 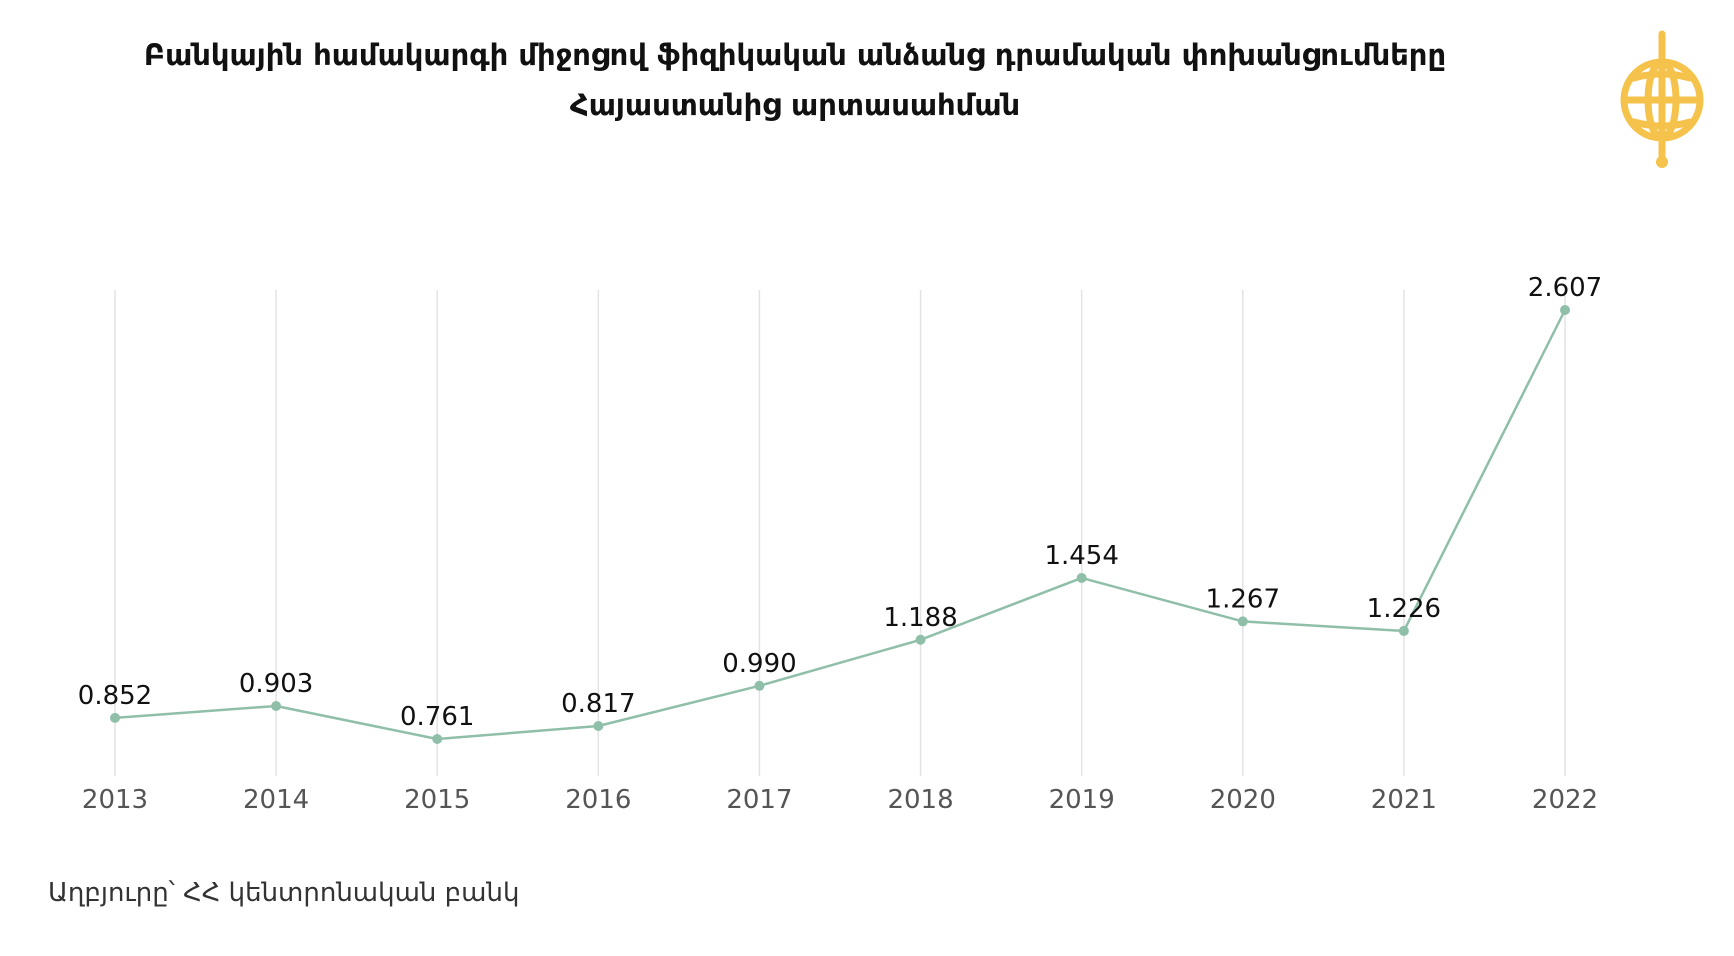 What do you see at coordinates (1242, 621) in the screenshot?
I see `data-point-2020` at bounding box center [1242, 621].